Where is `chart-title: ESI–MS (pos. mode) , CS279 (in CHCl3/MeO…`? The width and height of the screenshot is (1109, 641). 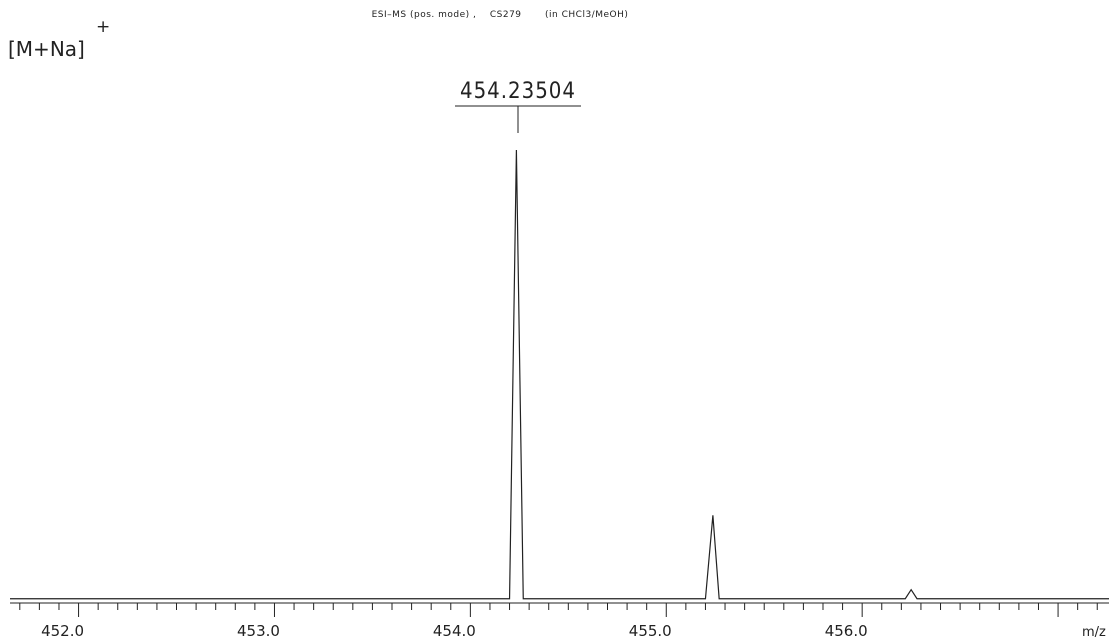
chart-title: ESI–MS (pos. mode) , CS279 (in CHCl3/MeO… is located at coordinates (500, 15).